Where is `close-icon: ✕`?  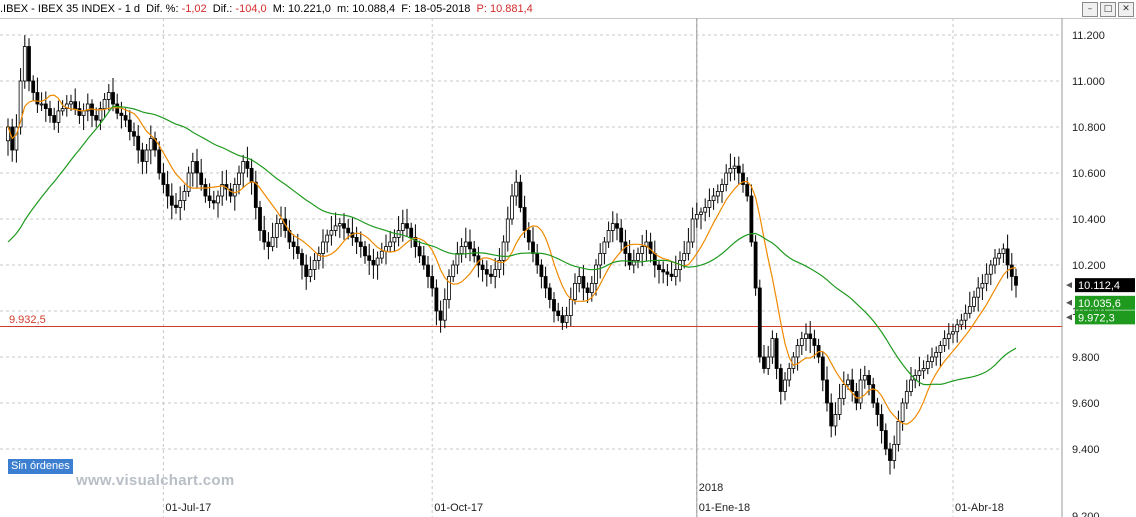 close-icon: ✕ is located at coordinates (1126, 9).